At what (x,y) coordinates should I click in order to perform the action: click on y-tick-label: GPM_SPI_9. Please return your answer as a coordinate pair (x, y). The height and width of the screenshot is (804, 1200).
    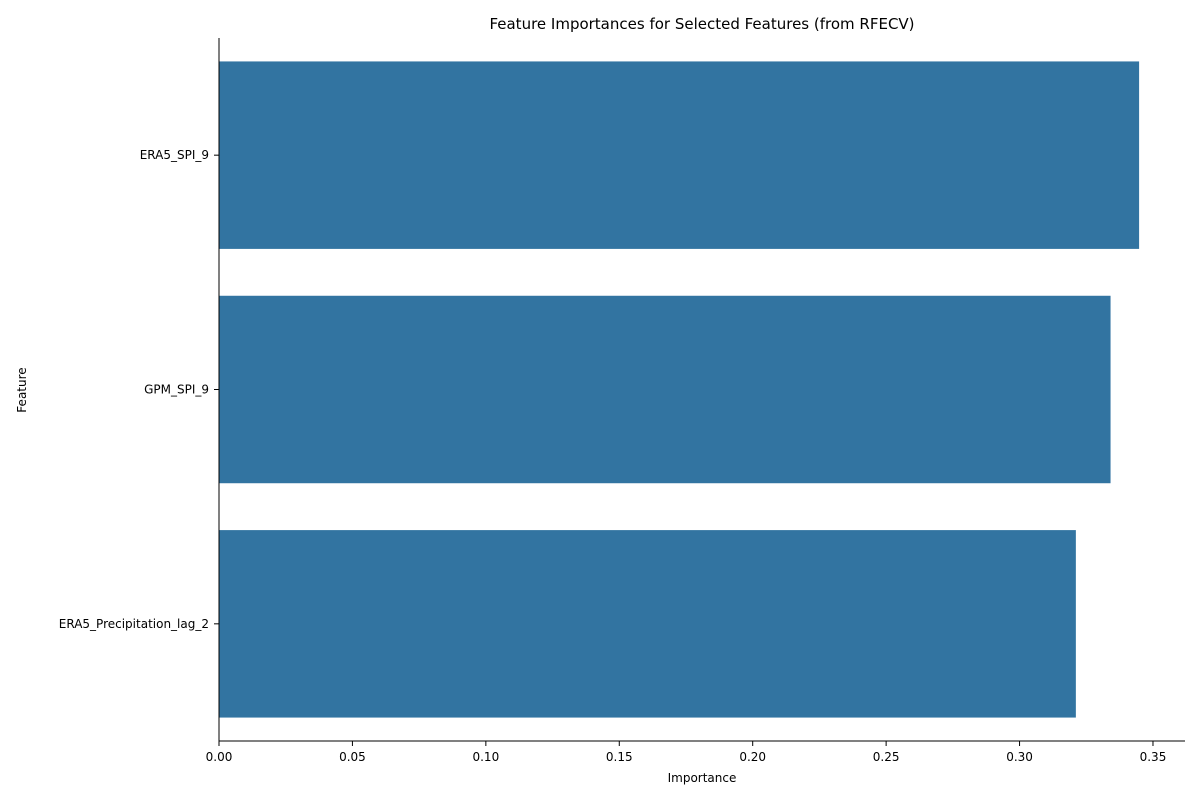
    Looking at the image, I should click on (176, 390).